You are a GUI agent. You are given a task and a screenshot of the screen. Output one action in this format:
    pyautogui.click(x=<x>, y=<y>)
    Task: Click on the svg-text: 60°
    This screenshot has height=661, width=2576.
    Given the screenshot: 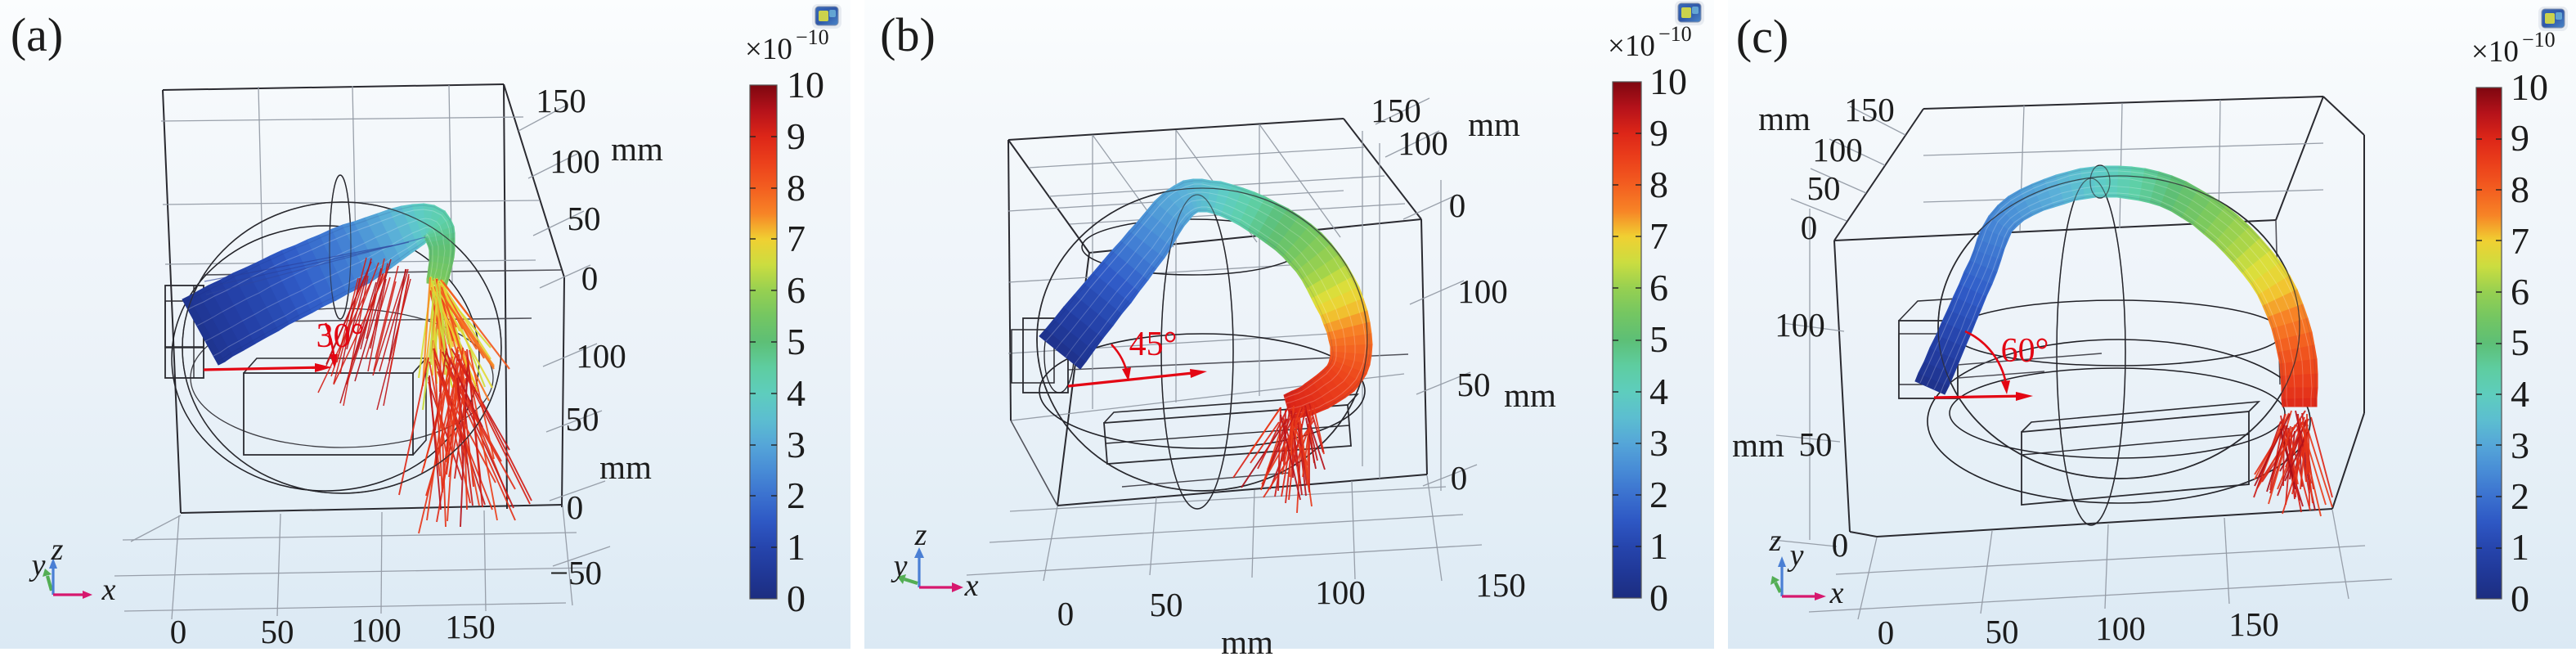 What is the action you would take?
    pyautogui.click(x=2025, y=351)
    